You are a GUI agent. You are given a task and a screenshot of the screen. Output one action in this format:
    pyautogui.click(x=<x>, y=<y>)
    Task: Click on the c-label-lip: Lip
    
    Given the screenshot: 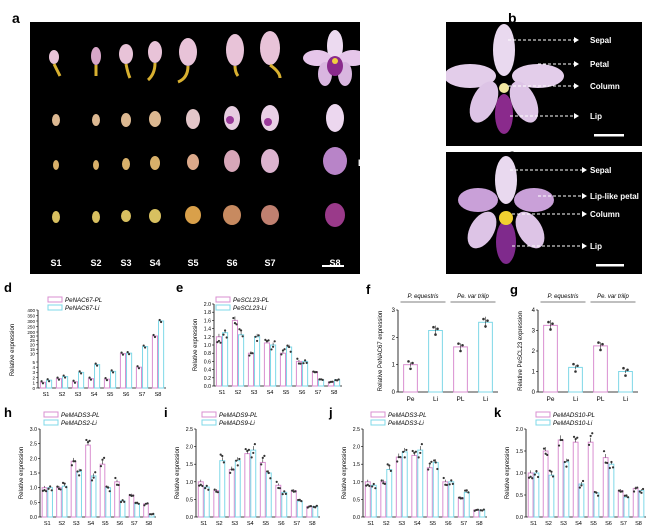 What is the action you would take?
    pyautogui.click(x=596, y=246)
    